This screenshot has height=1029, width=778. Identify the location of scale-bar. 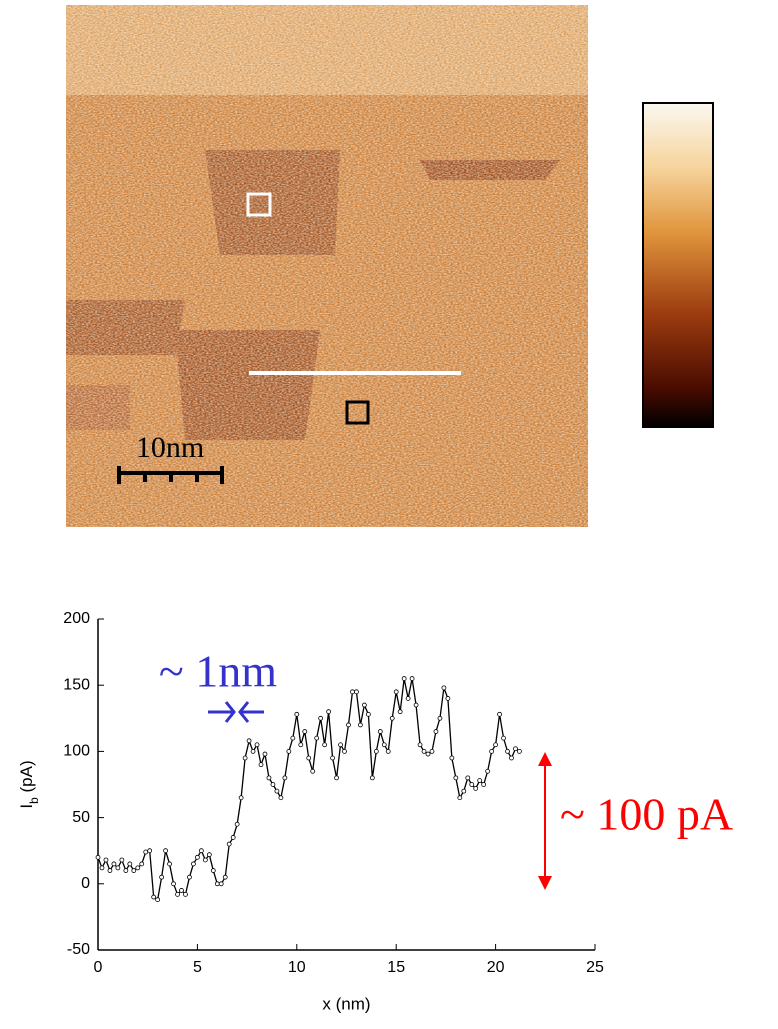
(170, 475).